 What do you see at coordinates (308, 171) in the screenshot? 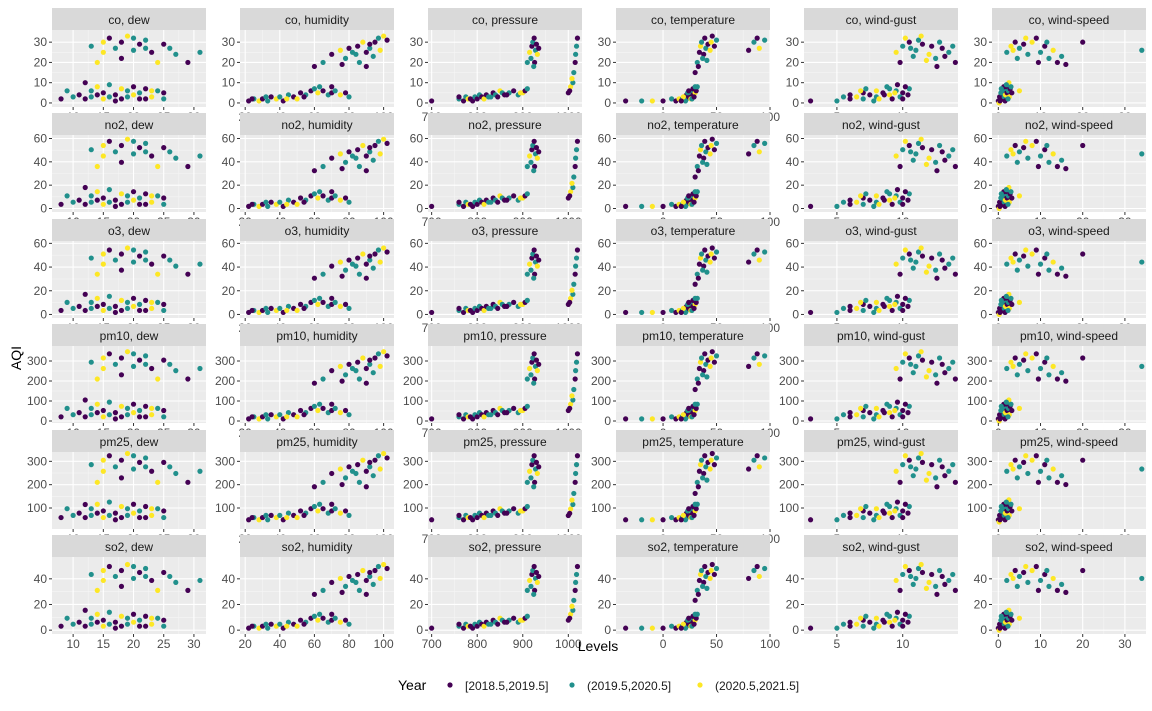
I see `facet-panel: no2, humidity020406020406080100` at bounding box center [308, 171].